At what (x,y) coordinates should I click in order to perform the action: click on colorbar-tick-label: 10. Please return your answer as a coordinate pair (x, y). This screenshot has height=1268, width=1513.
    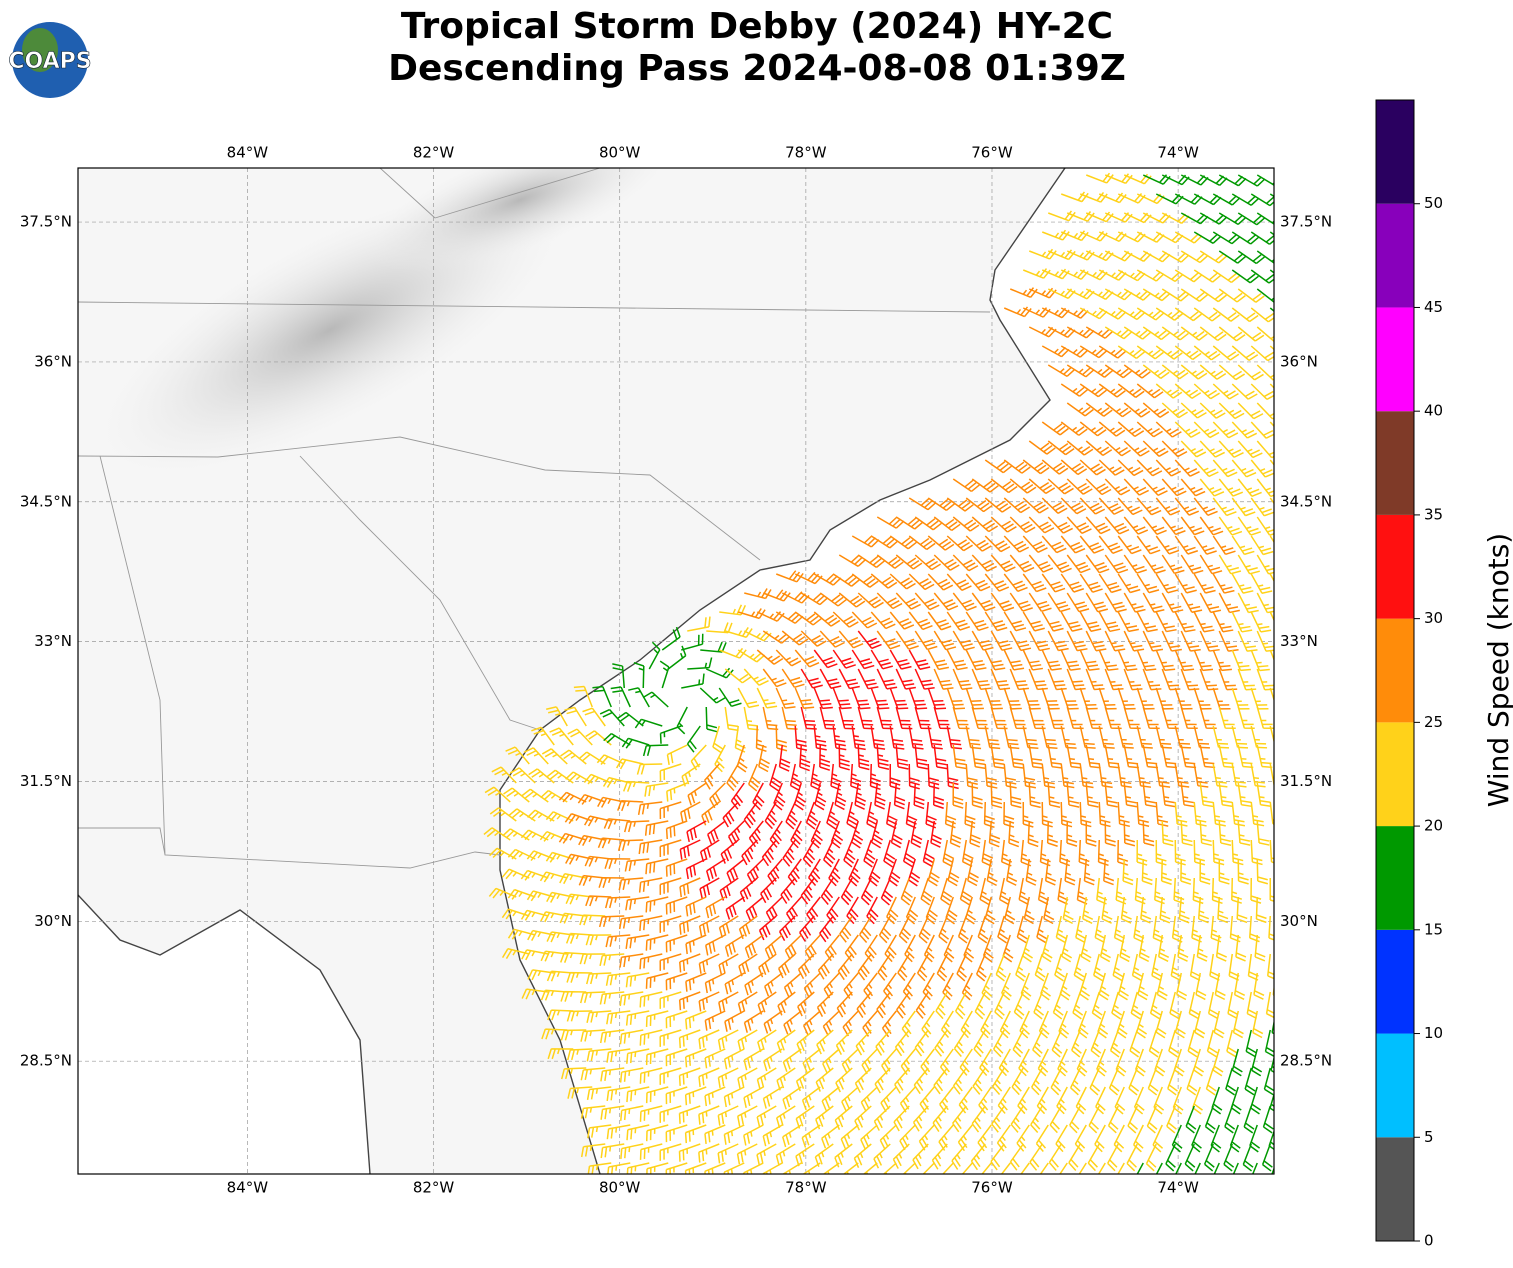
    Looking at the image, I should click on (1433, 1033).